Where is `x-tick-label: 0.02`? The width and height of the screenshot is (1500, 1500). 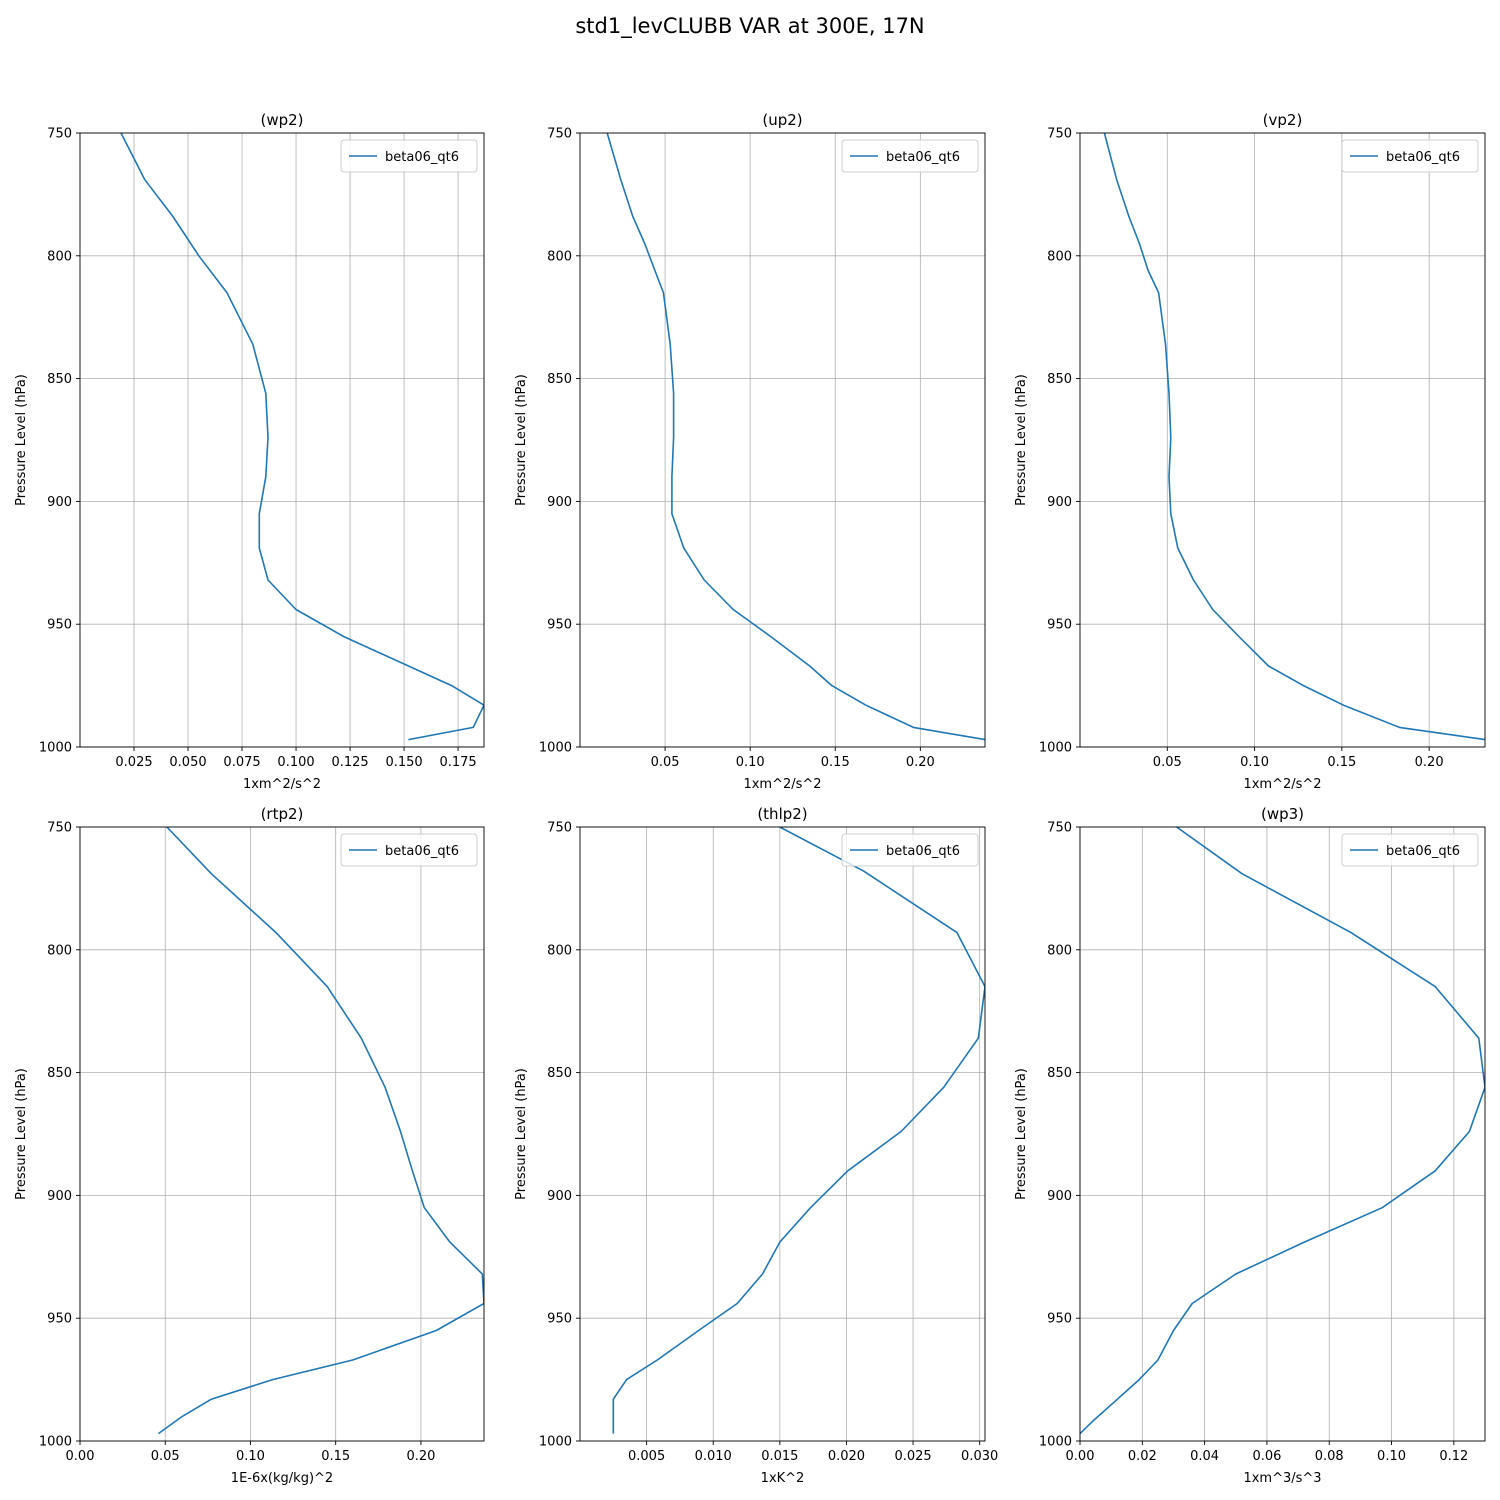
x-tick-label: 0.02 is located at coordinates (1142, 1456).